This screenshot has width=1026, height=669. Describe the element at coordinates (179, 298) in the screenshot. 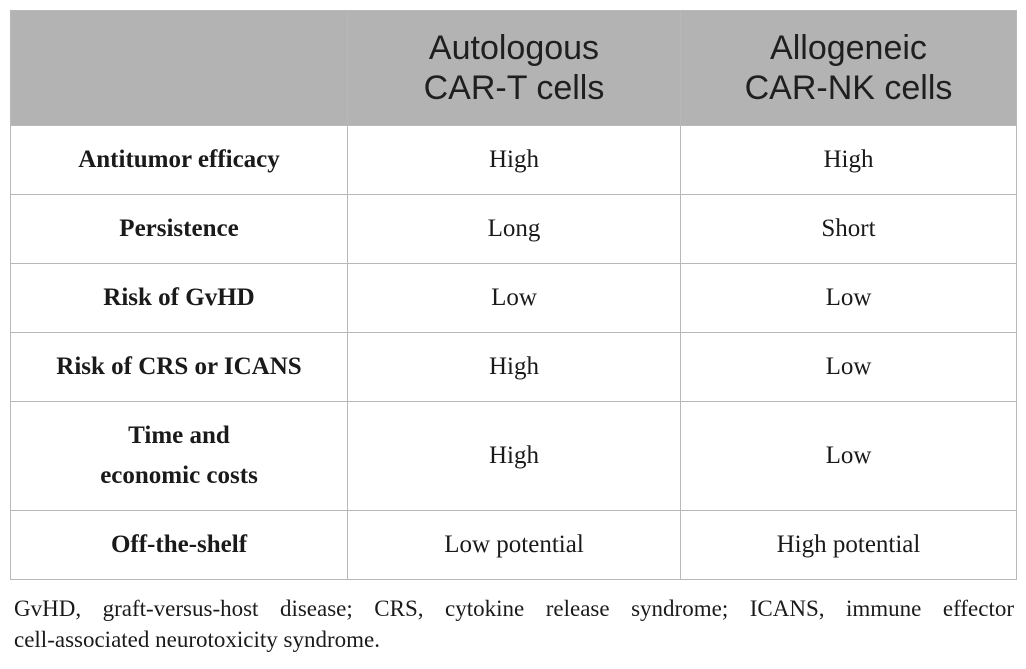

I see `row-label-risk-of-gvhd: Risk of GvHD` at that location.